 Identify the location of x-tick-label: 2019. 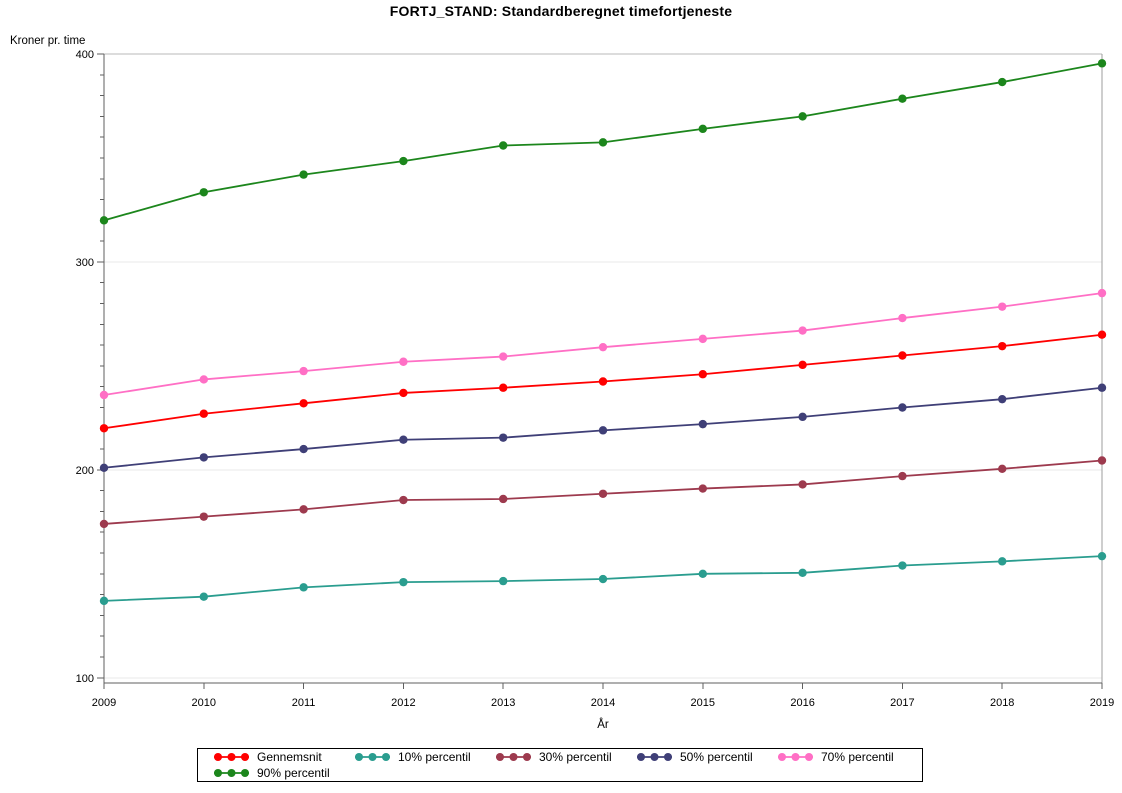
(1102, 703).